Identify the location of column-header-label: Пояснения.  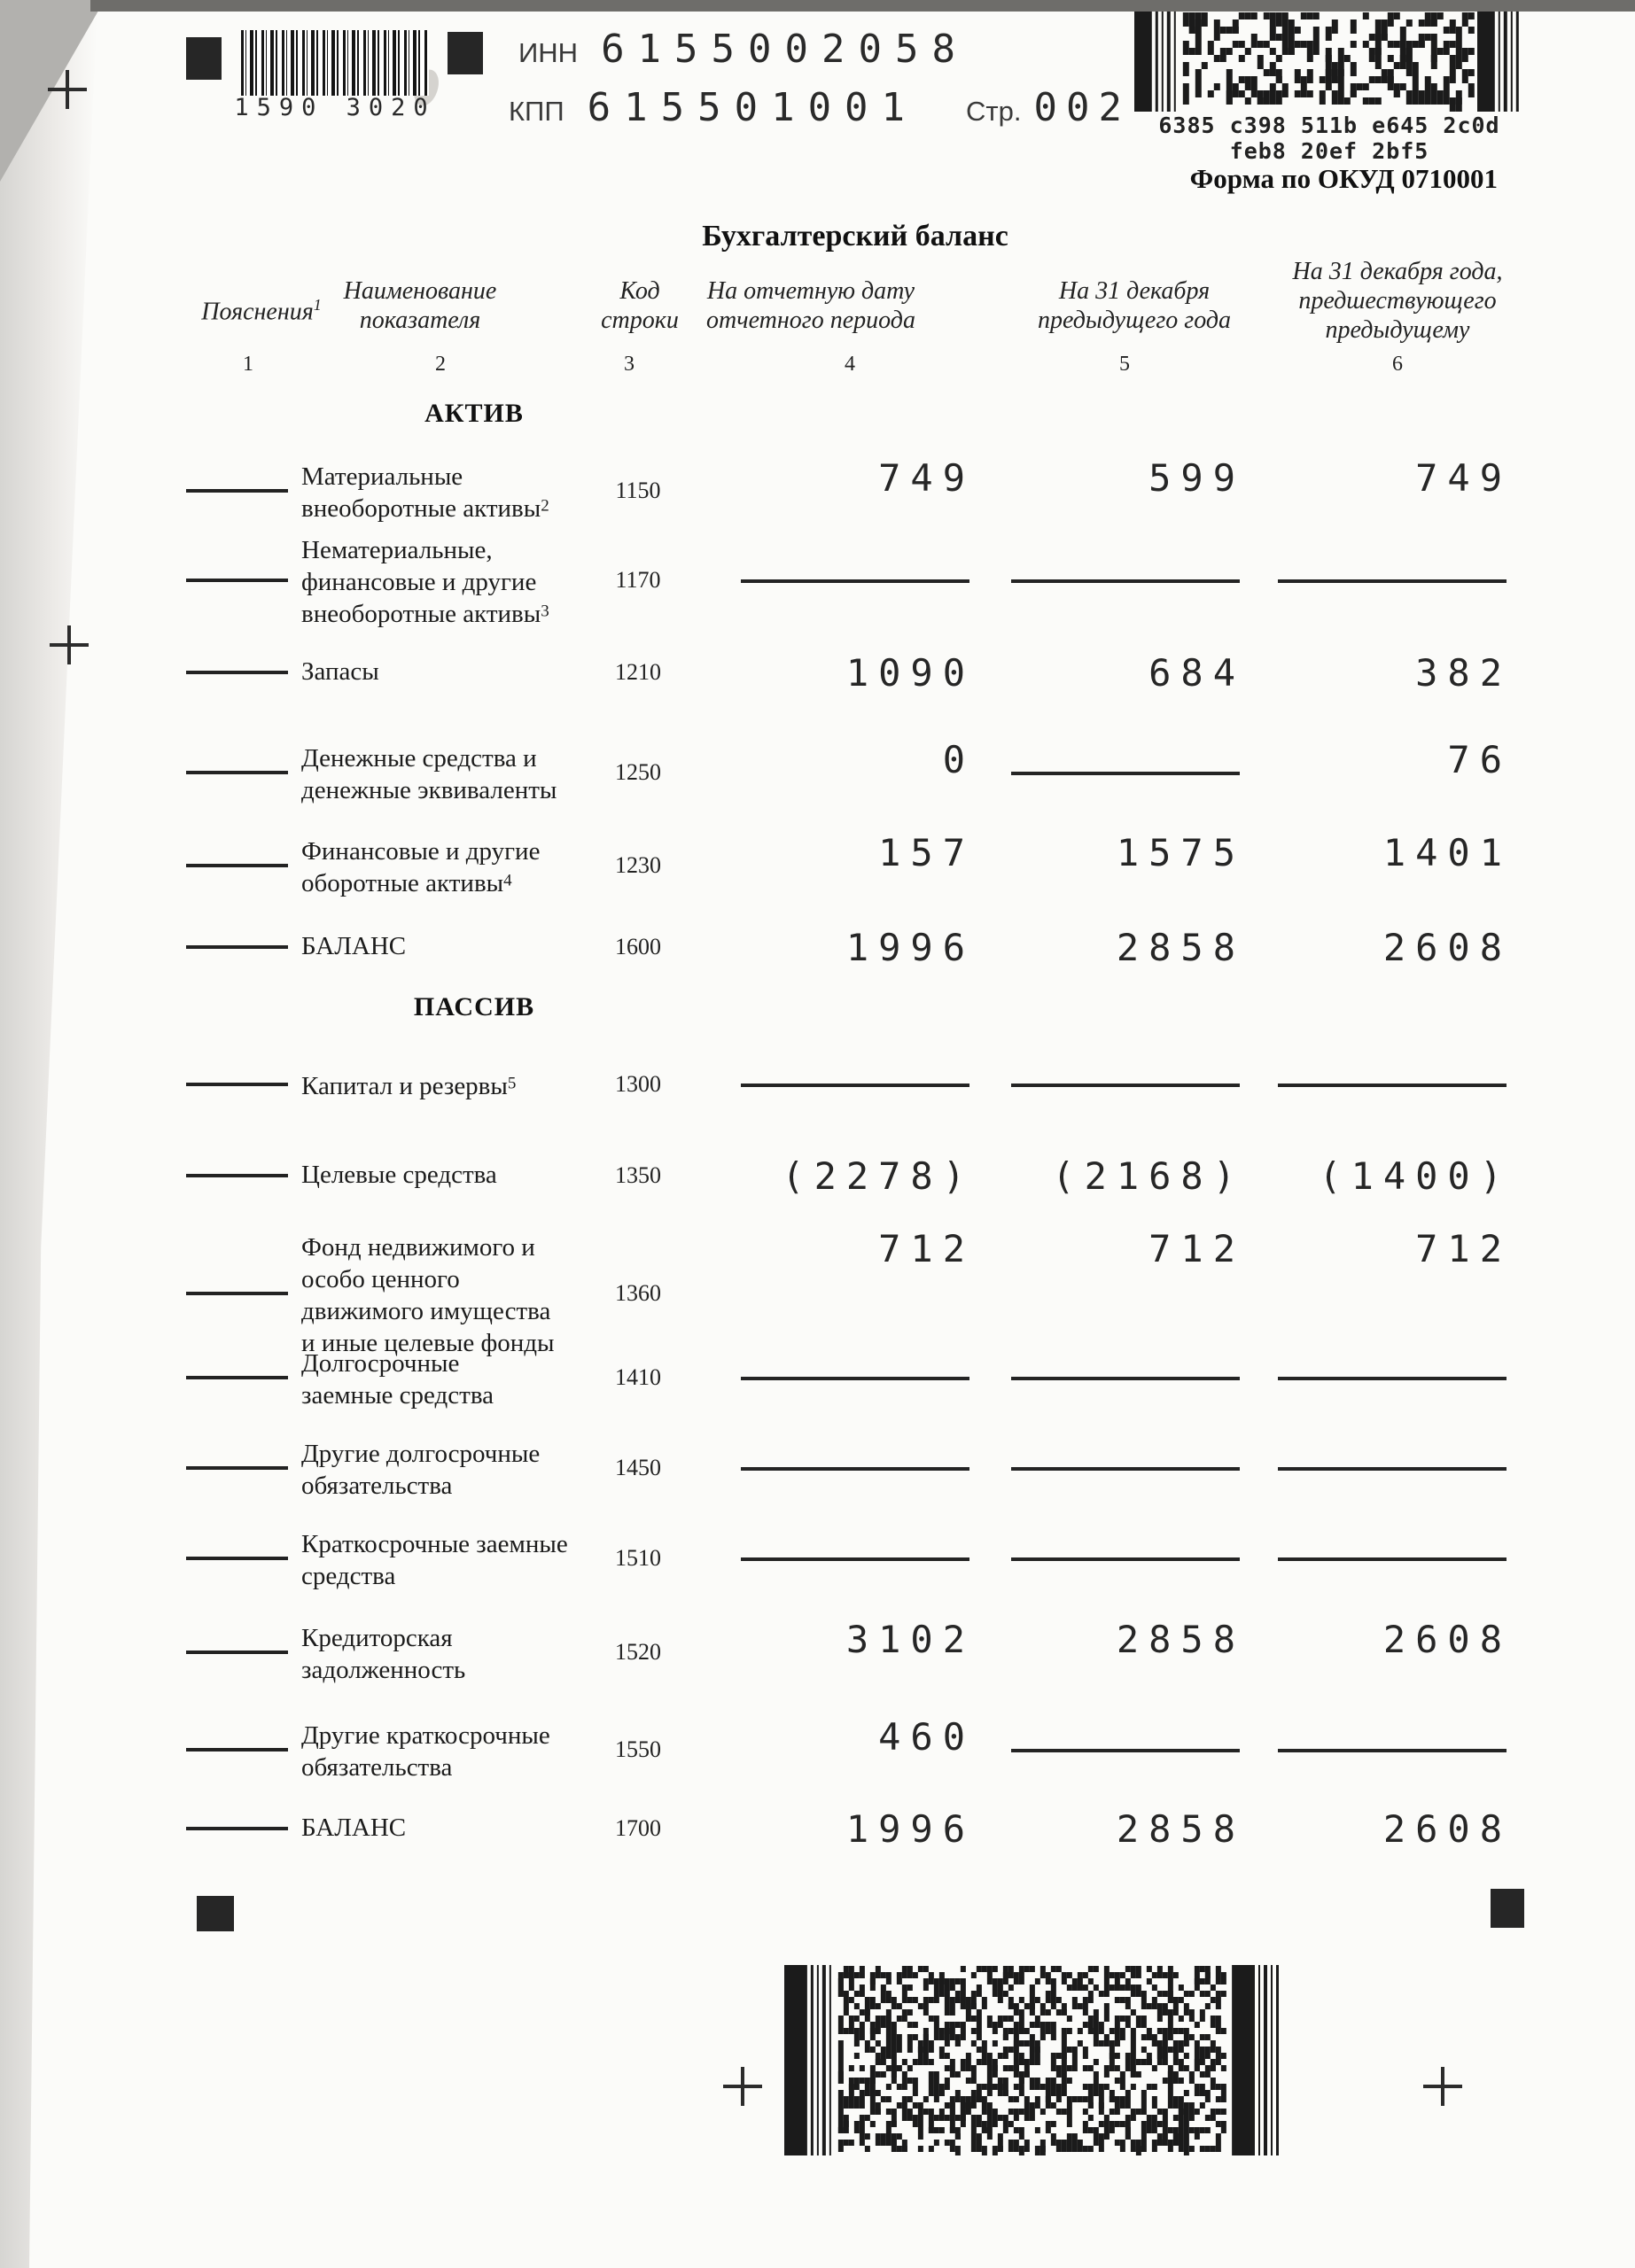
(257, 312).